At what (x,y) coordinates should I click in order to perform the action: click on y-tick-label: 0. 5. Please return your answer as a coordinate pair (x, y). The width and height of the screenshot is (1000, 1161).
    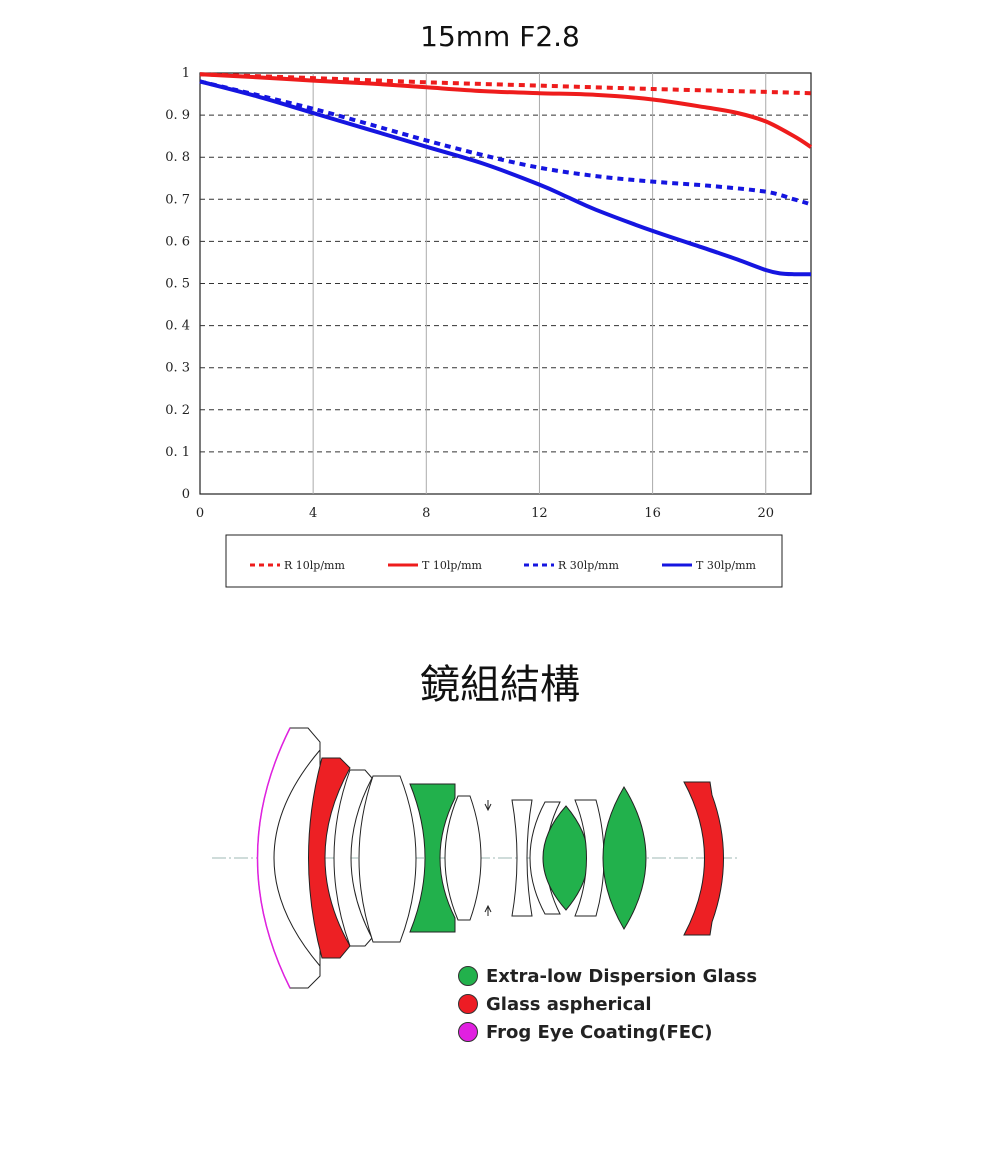
    Looking at the image, I should click on (177, 284).